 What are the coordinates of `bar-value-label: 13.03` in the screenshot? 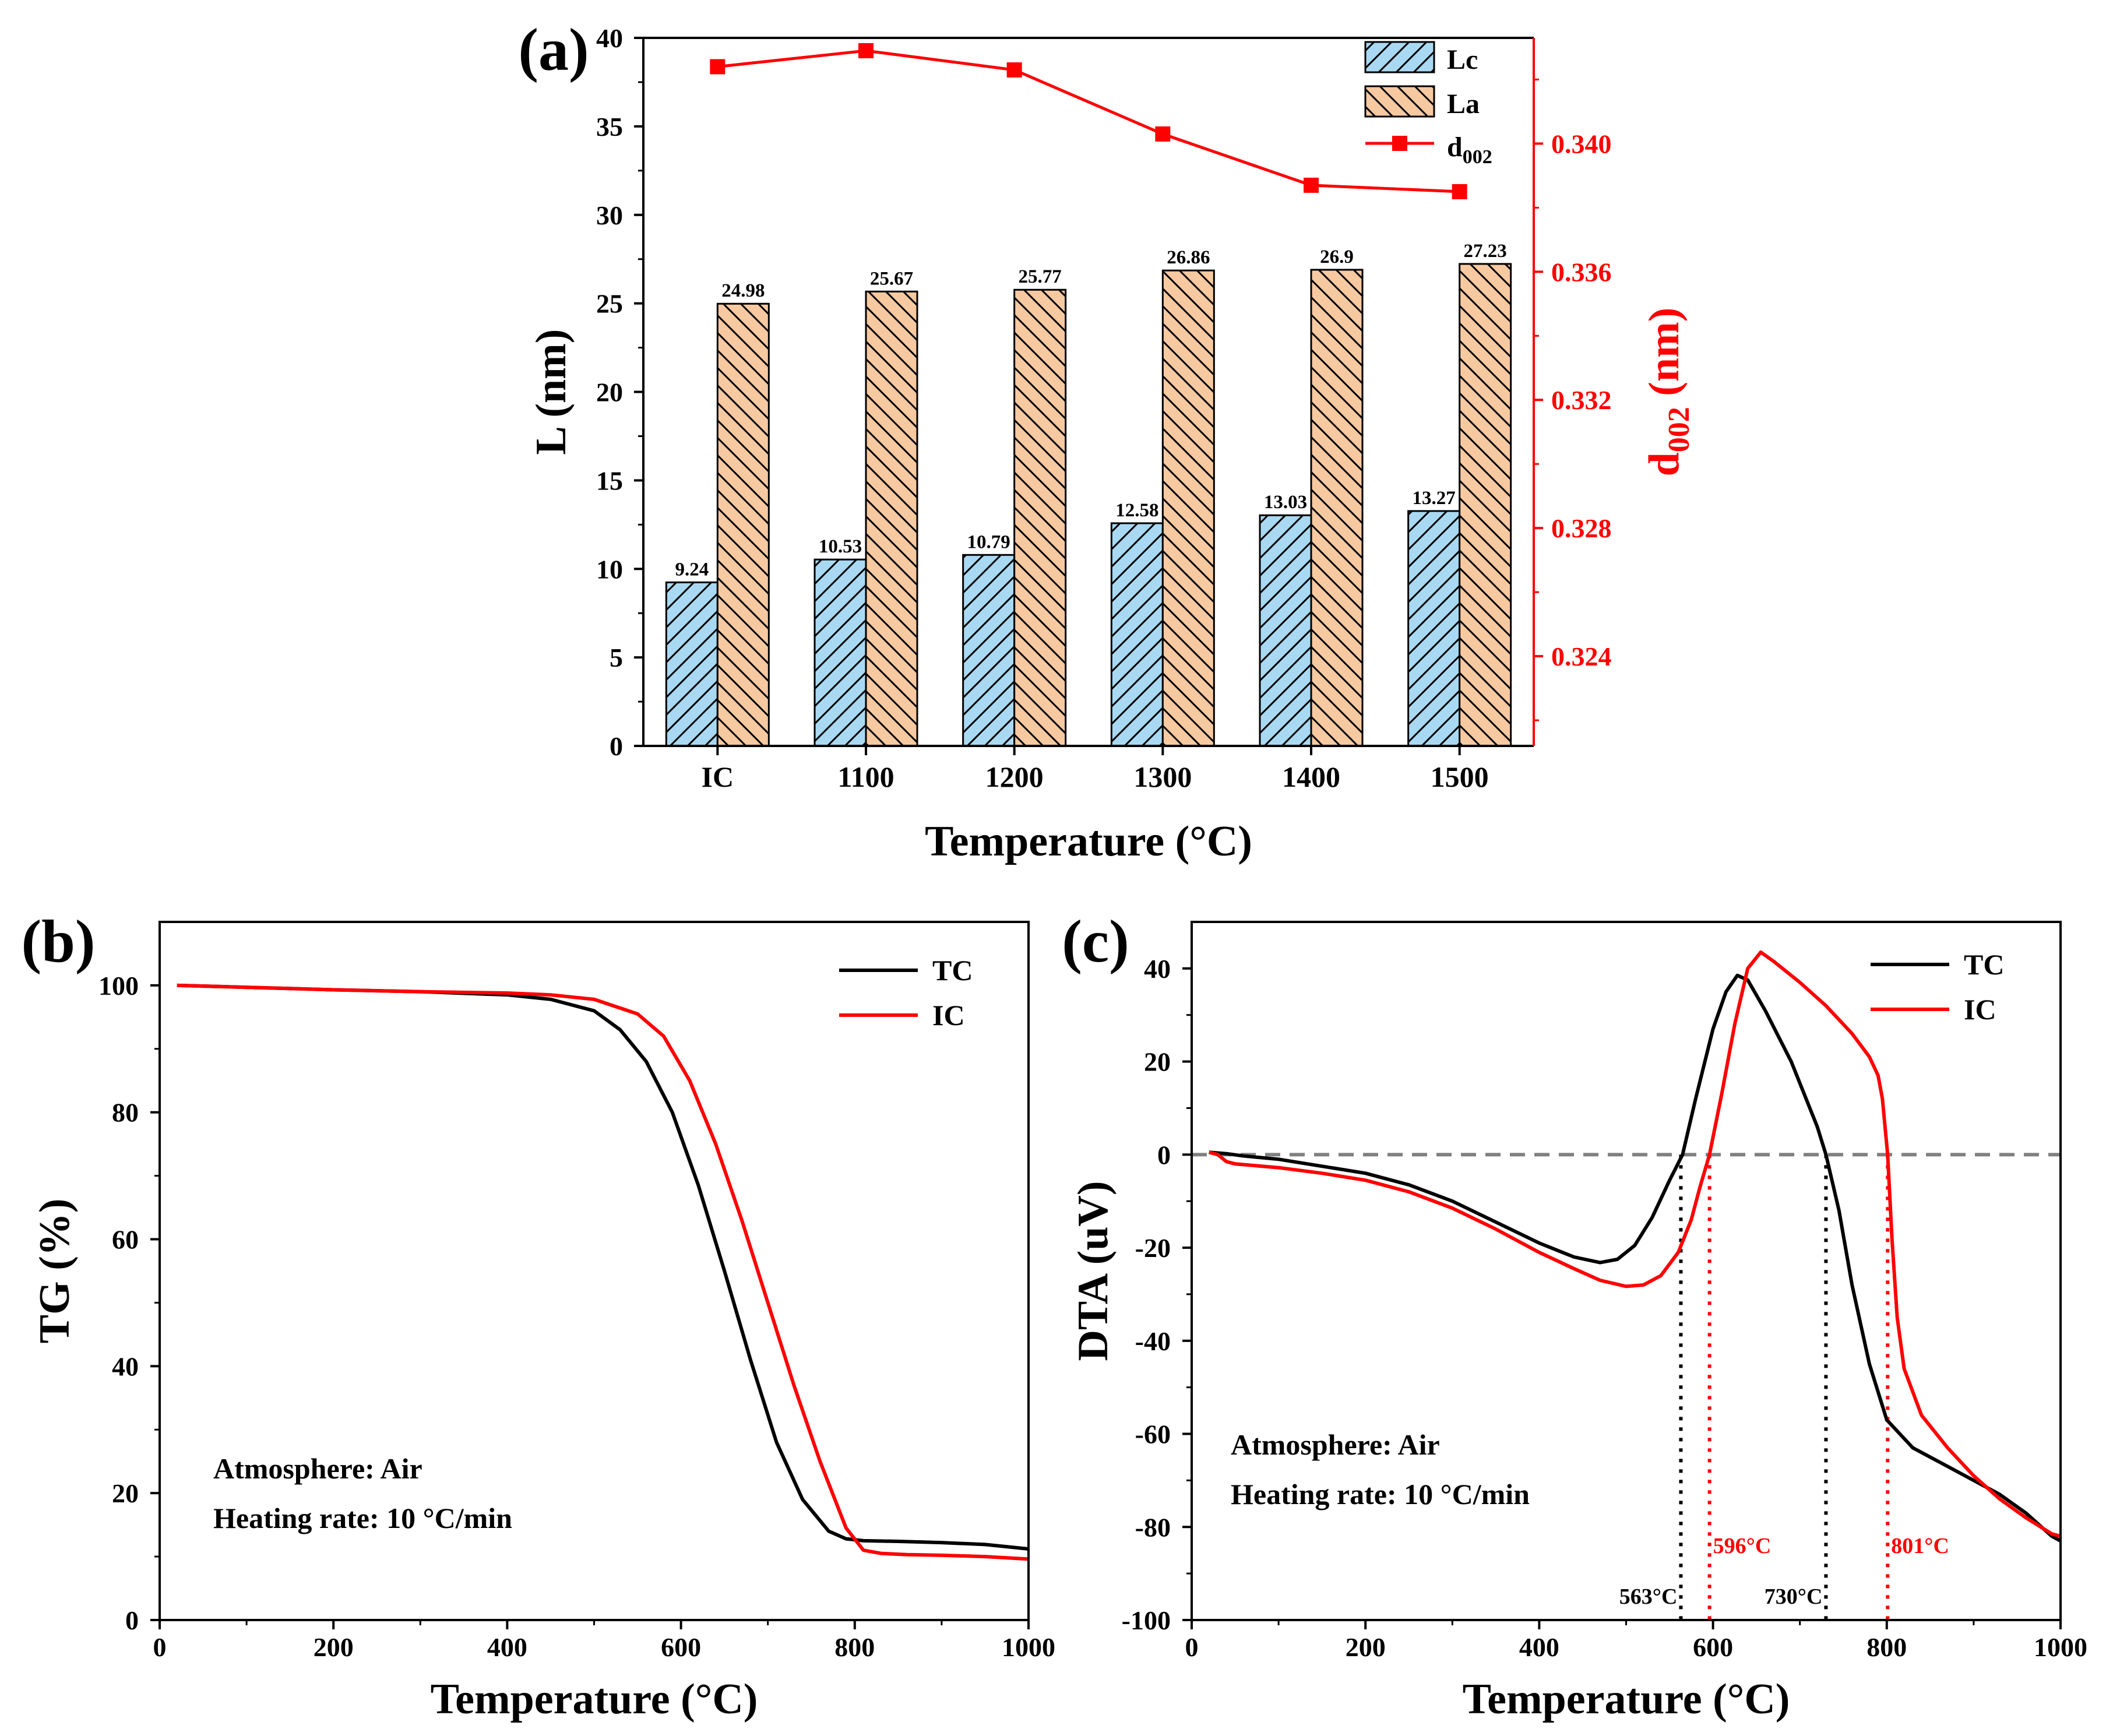 It's located at (1286, 503).